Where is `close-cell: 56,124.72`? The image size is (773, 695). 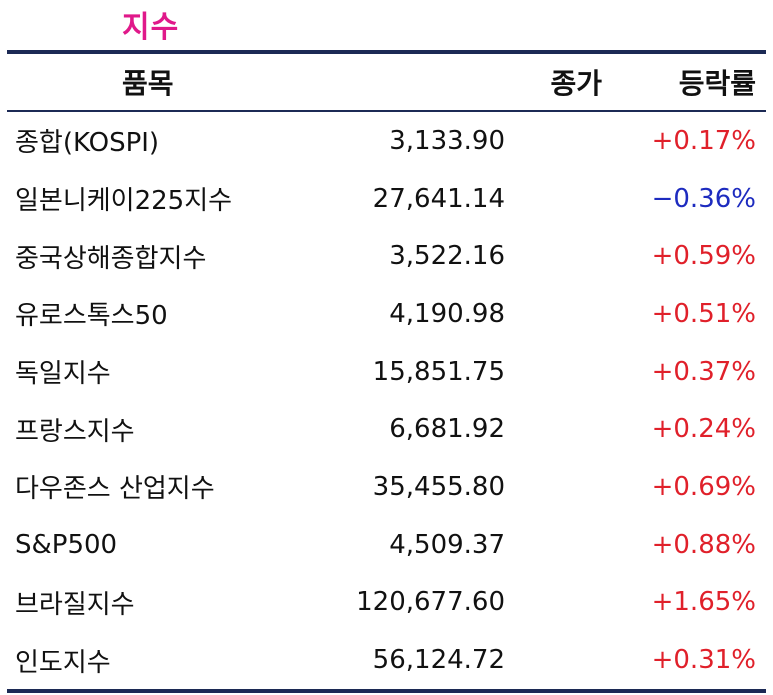
close-cell: 56,124.72 is located at coordinates (438, 660).